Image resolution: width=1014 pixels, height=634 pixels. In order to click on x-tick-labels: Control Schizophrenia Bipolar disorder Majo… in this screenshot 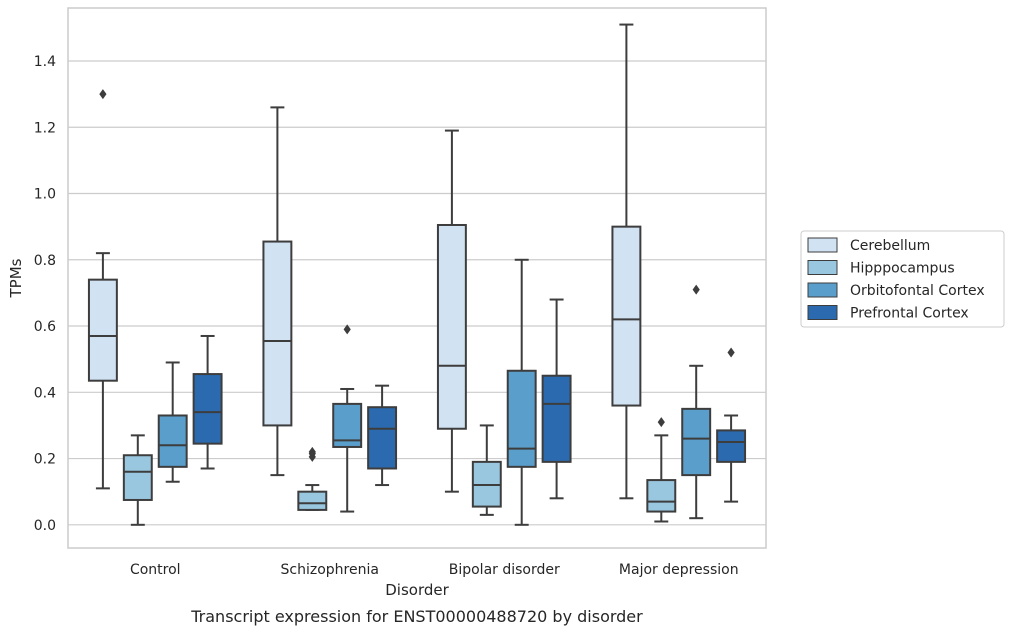, I will do `click(434, 570)`.